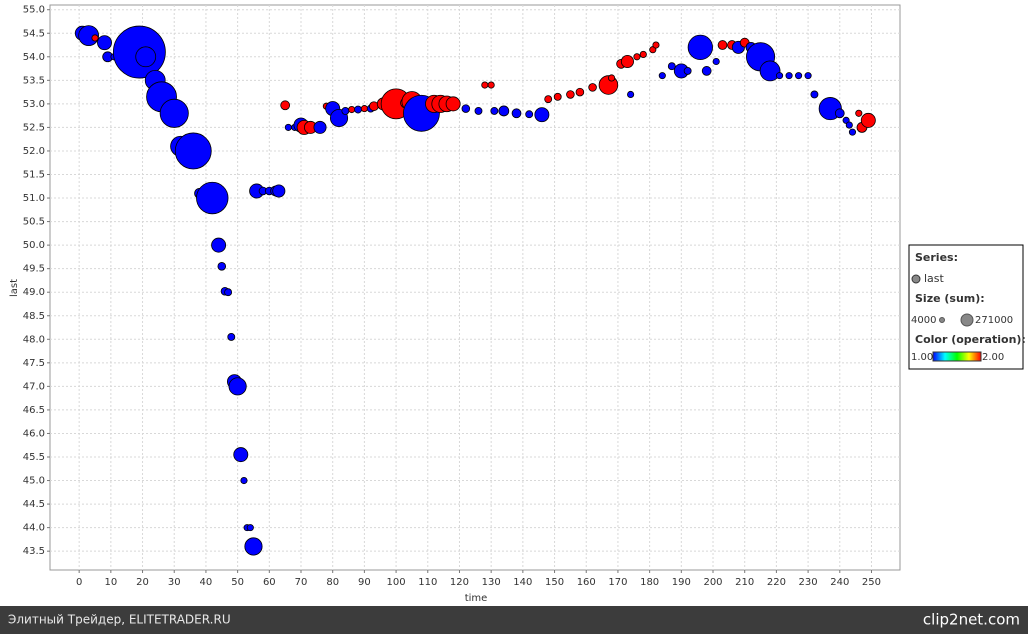 The width and height of the screenshot is (1028, 634). What do you see at coordinates (34, 151) in the screenshot?
I see `y-tick-label: 52.0` at bounding box center [34, 151].